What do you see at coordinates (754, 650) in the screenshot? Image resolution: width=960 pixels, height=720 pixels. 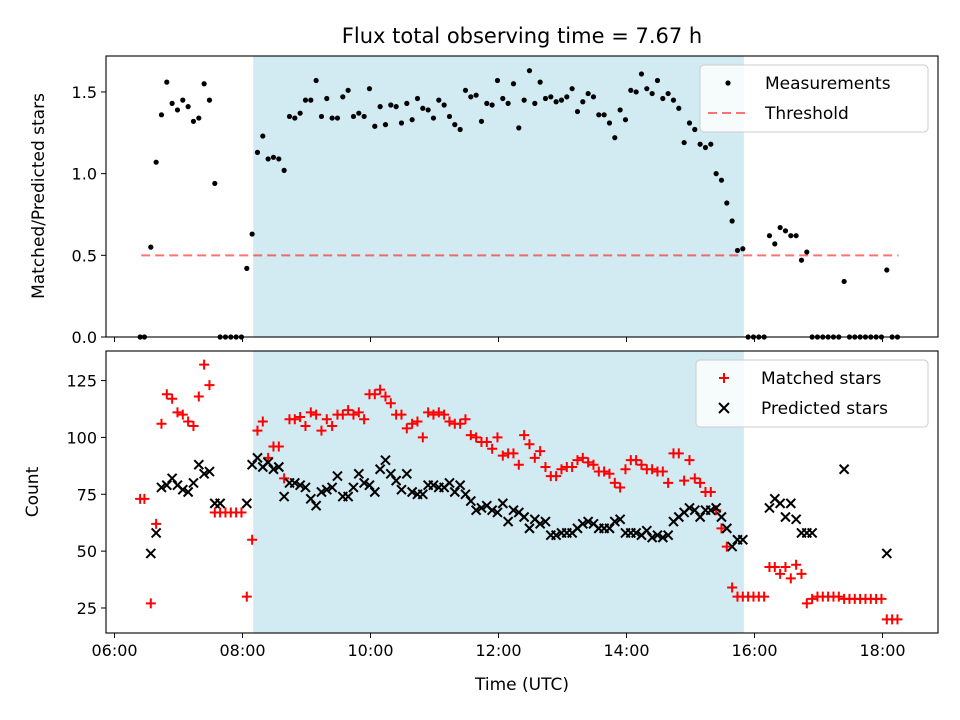 I see `x-tick-label: 16:00` at bounding box center [754, 650].